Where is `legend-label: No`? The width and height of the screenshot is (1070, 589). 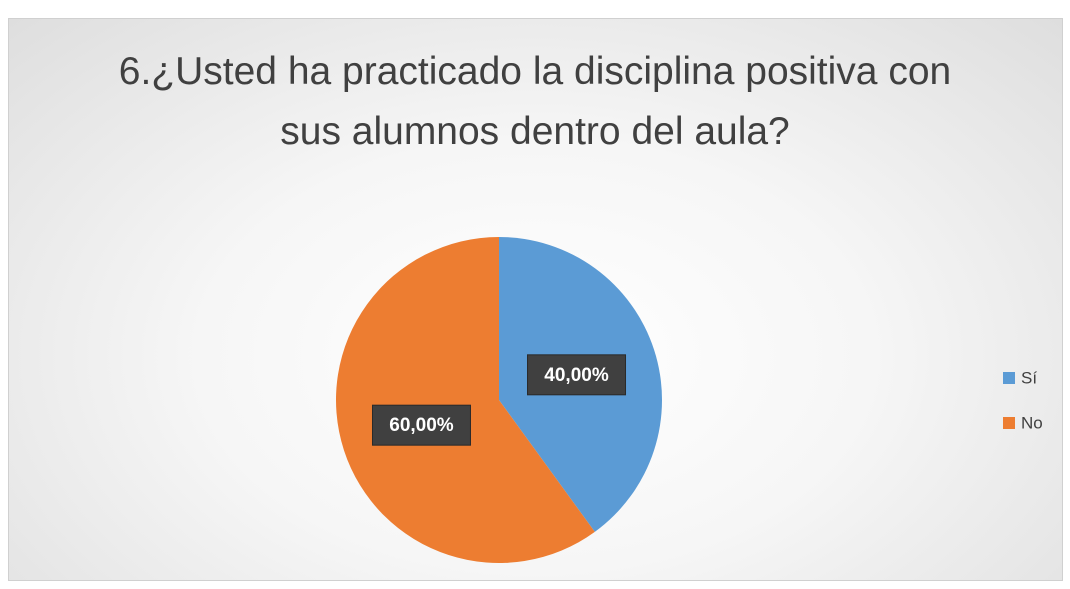
legend-label: No is located at coordinates (1032, 422).